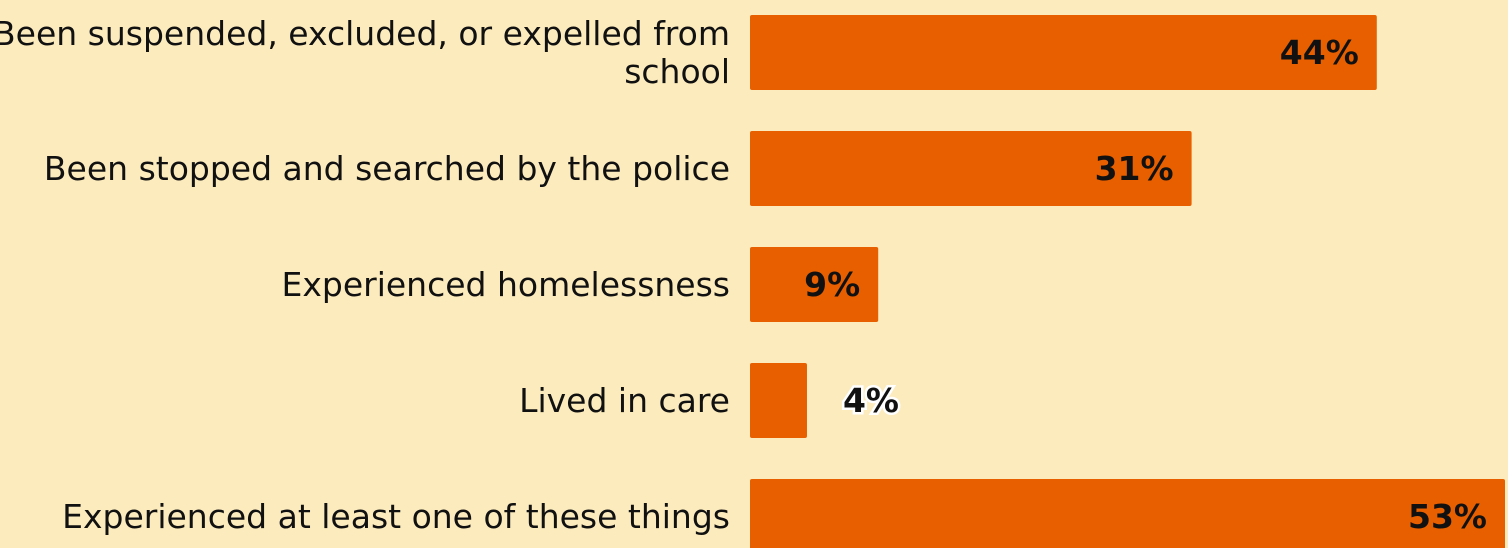 The height and width of the screenshot is (548, 1508). I want to click on category-label: Experienced at least one of these things, so click(396, 516).